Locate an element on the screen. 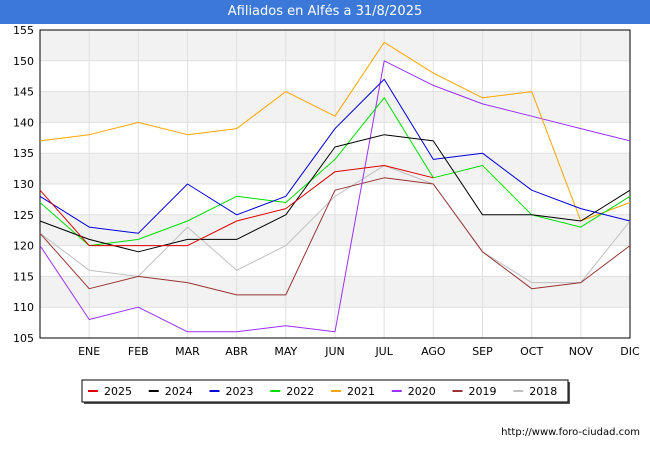 The width and height of the screenshot is (650, 450). y-axis: 105 110 115 120 125 130 135 140 145 150 155 is located at coordinates (23, 184).